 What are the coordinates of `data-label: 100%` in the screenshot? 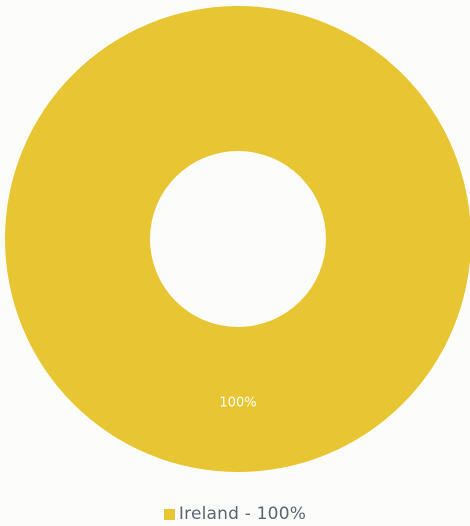 It's located at (237, 403).